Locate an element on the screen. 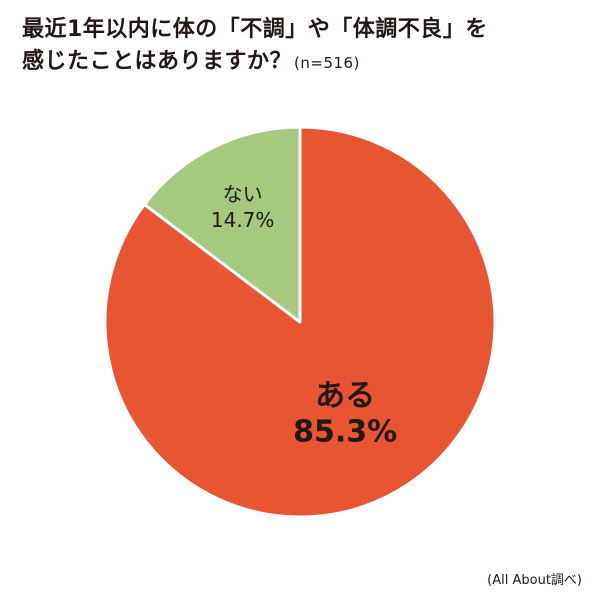  slice-value-no: 14.7% is located at coordinates (243, 220).